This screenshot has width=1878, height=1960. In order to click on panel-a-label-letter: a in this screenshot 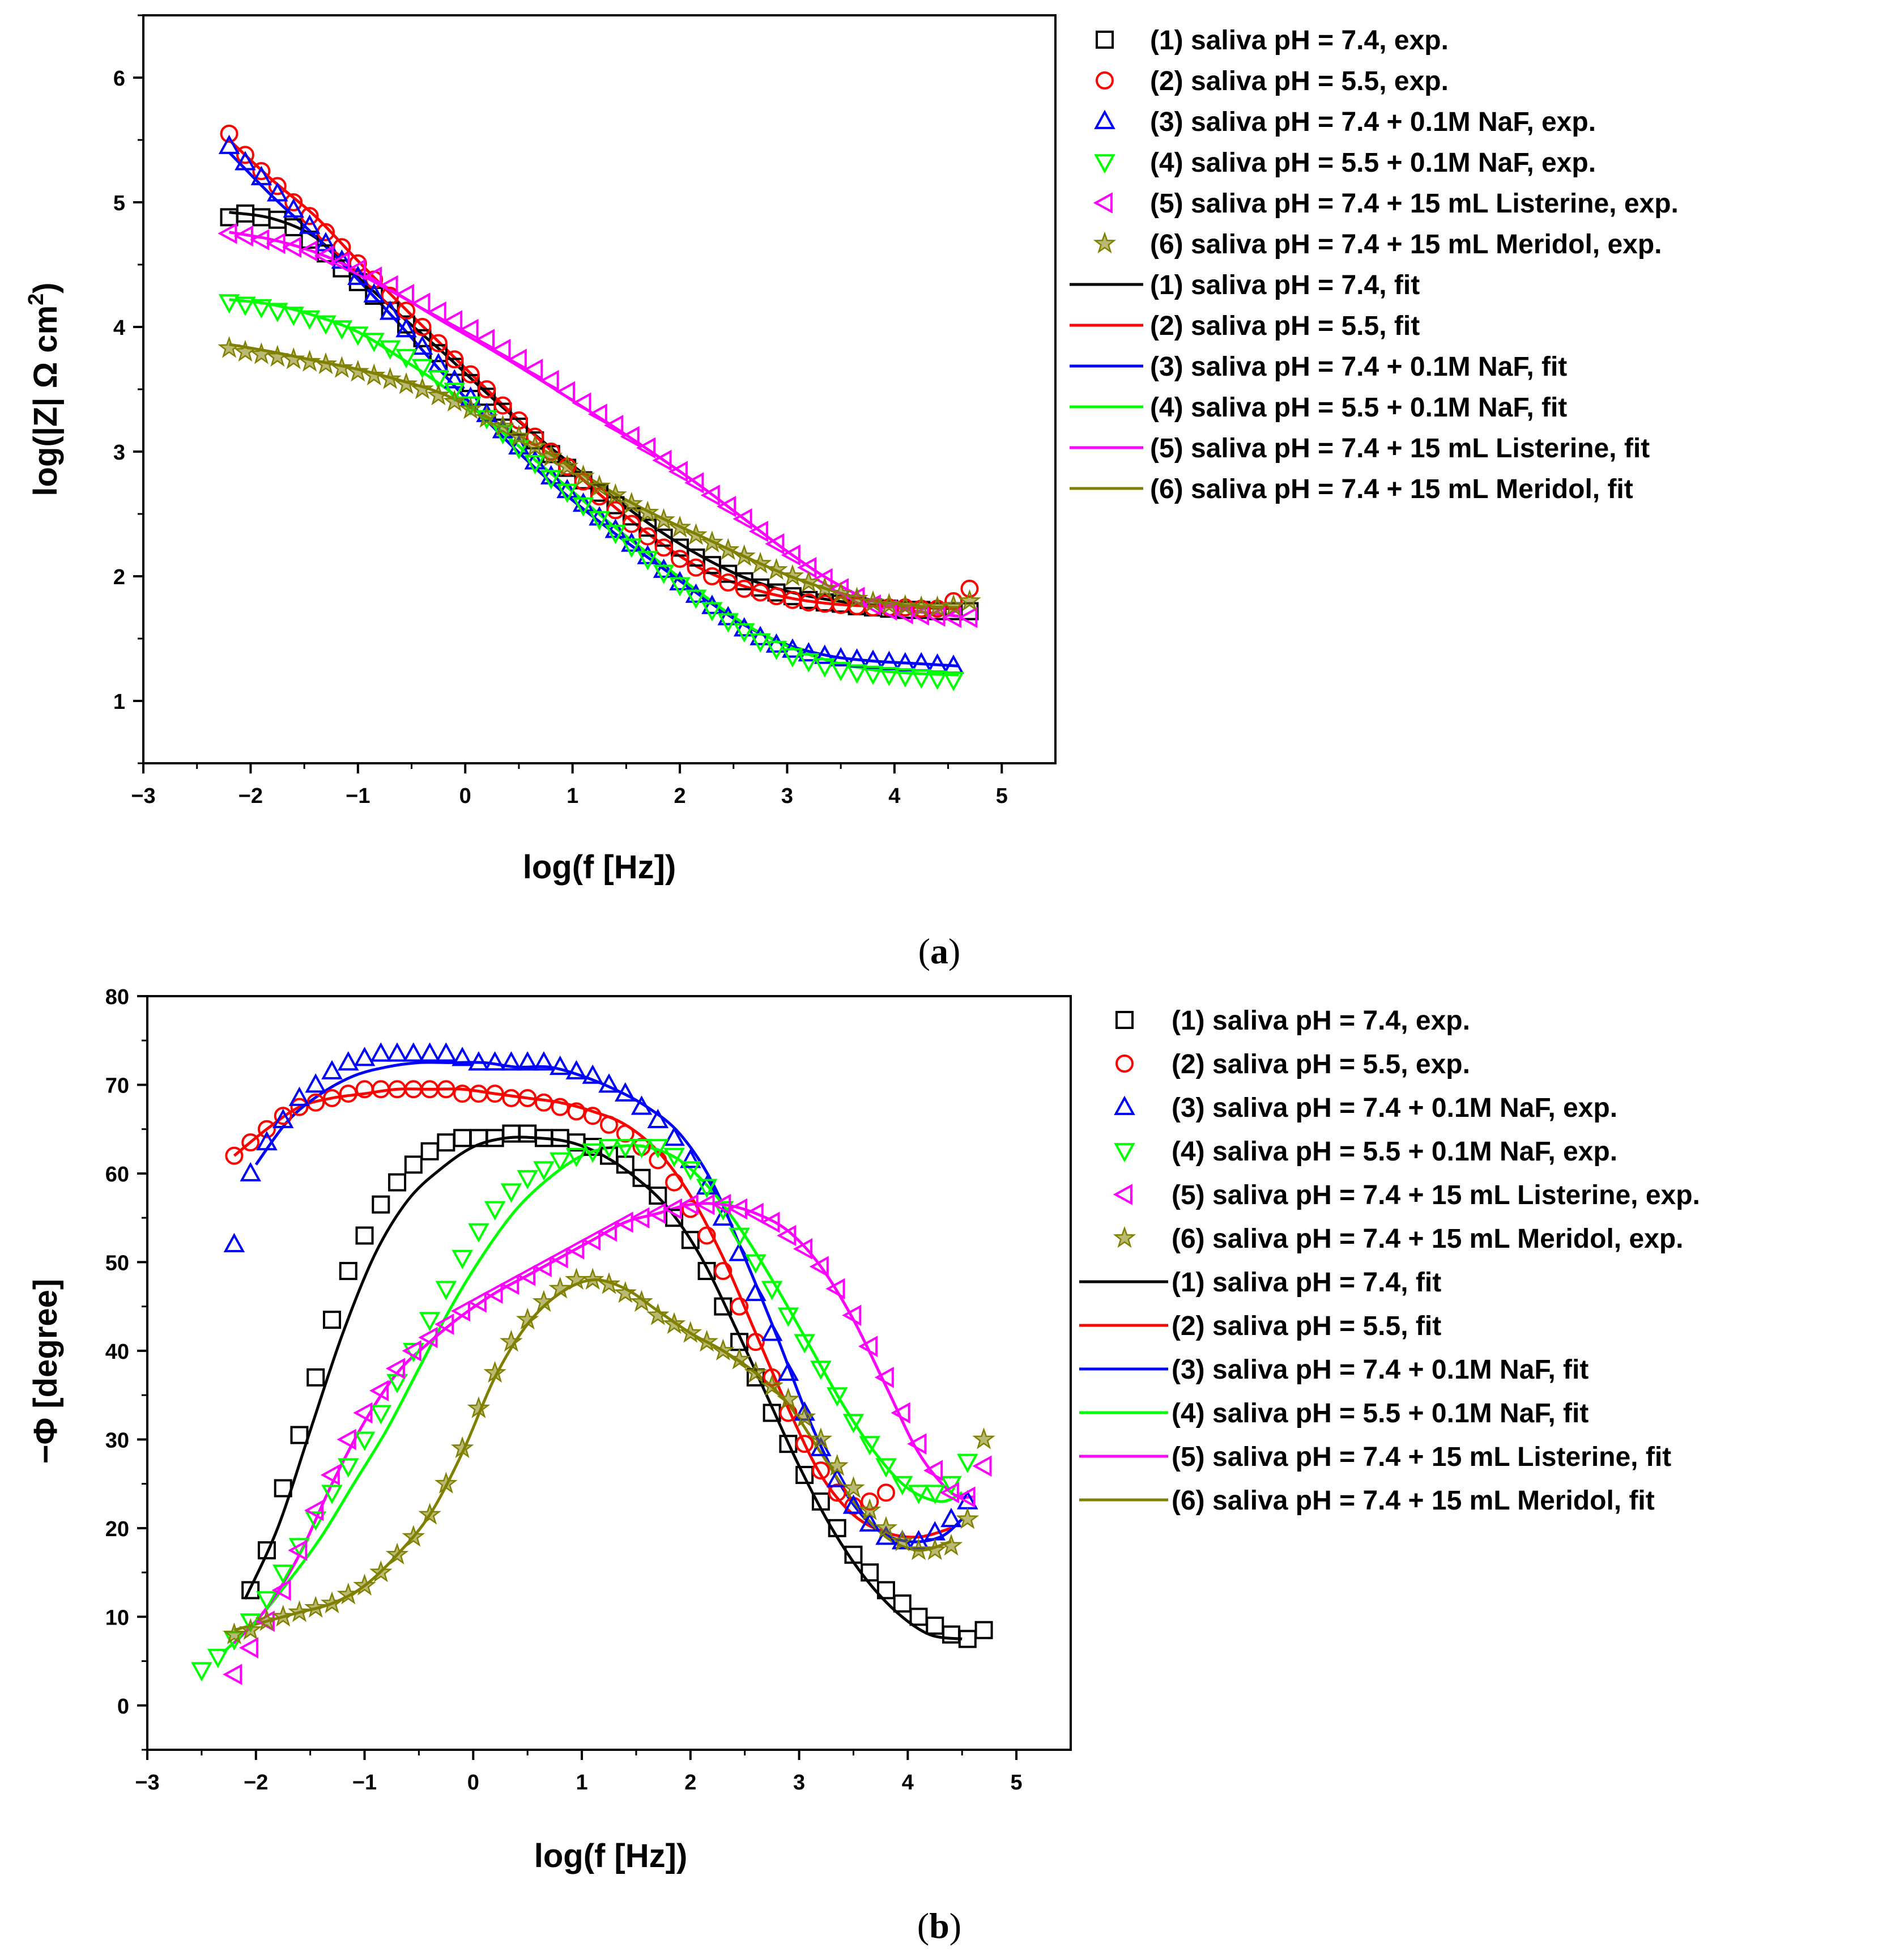, I will do `click(939, 951)`.